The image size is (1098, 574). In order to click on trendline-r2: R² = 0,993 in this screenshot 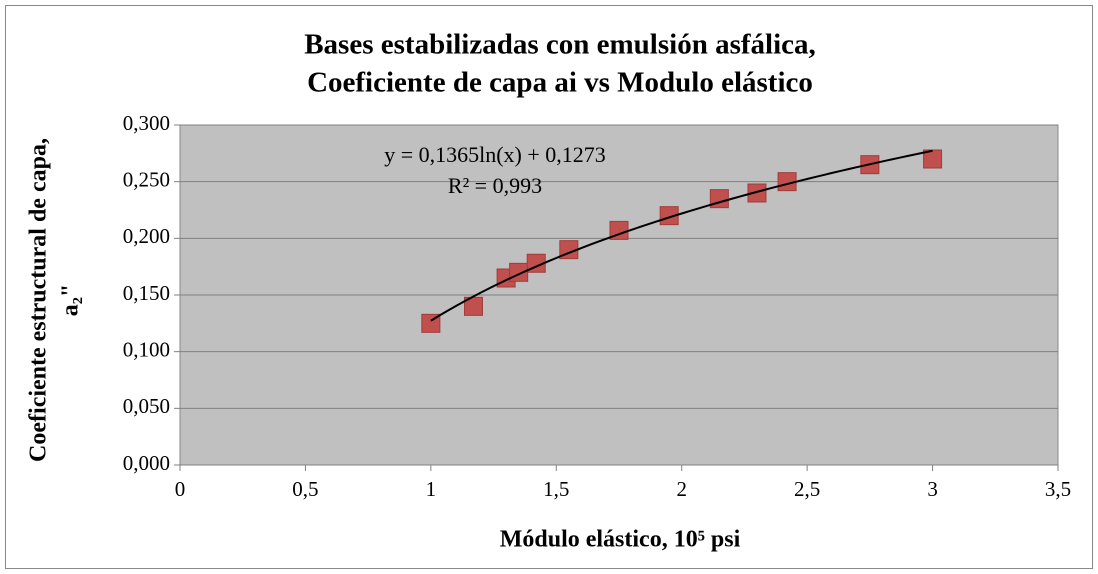, I will do `click(495, 185)`.